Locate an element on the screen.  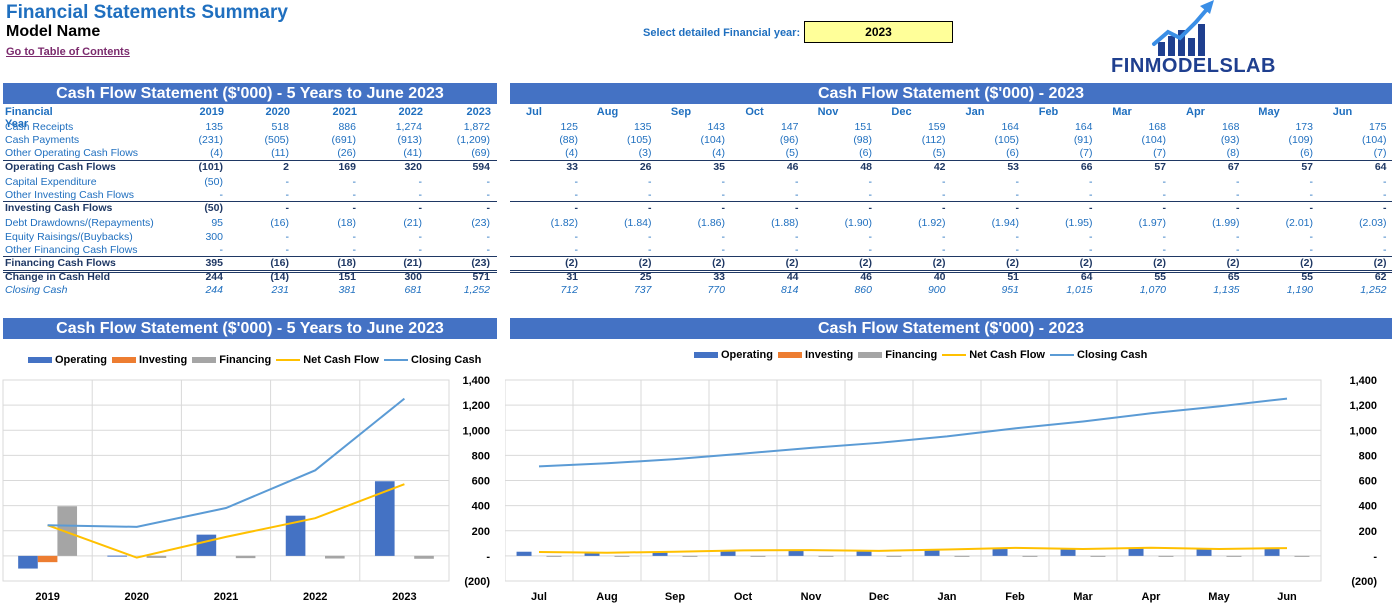
cell-value: 35 is located at coordinates (719, 166).